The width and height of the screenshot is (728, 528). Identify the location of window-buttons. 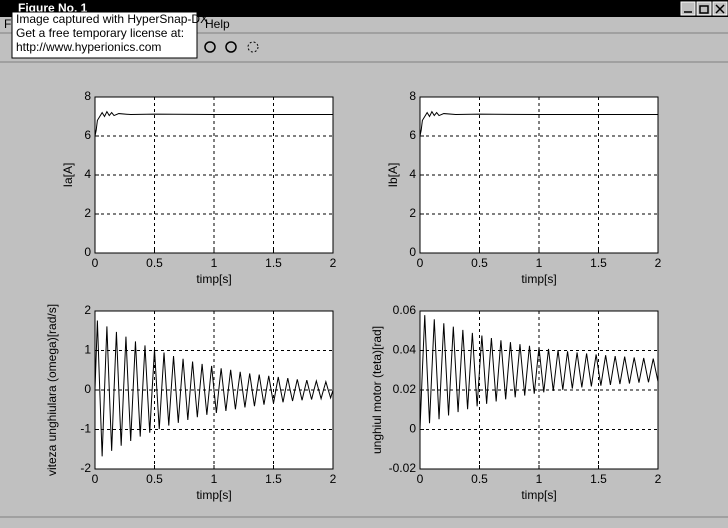
(704, 8).